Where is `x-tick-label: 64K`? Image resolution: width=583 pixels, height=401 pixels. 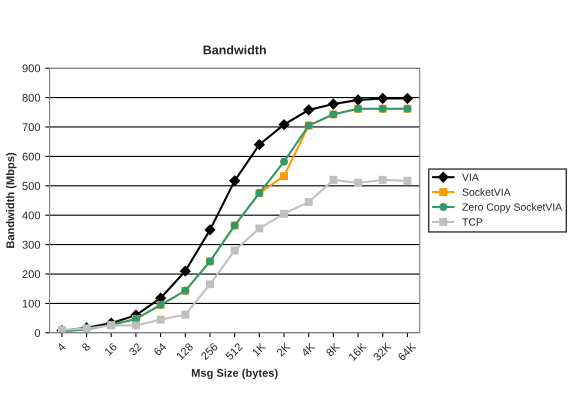
x-tick-label: 64K is located at coordinates (406, 352).